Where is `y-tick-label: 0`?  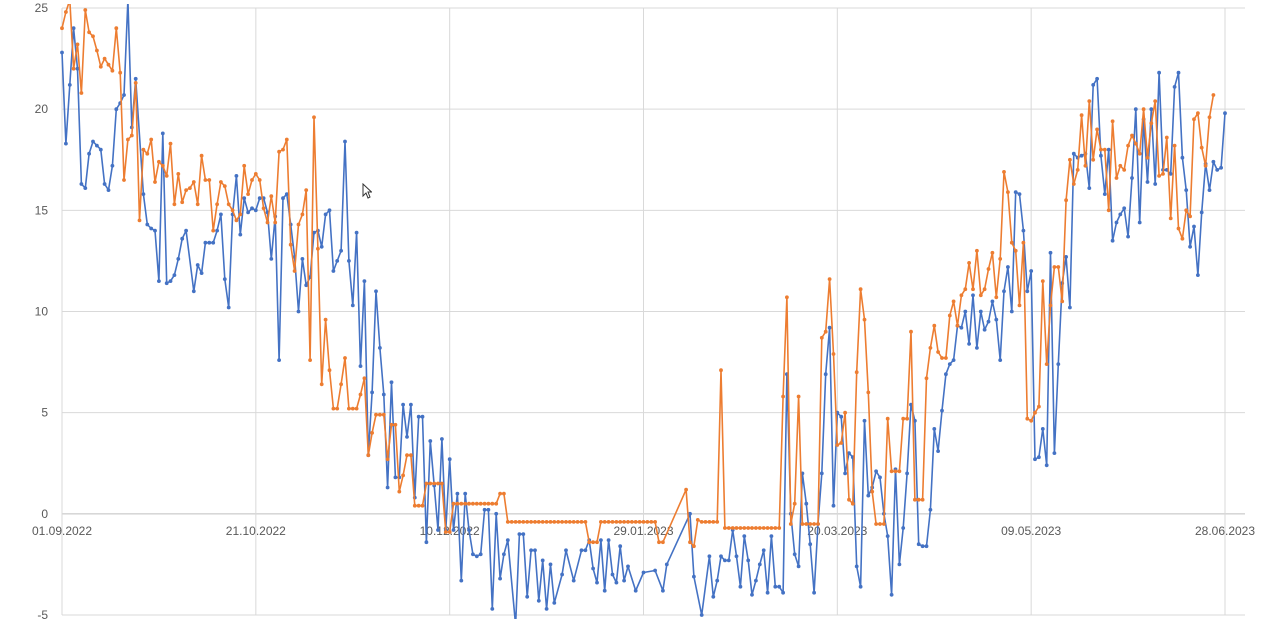 y-tick-label: 0 is located at coordinates (44, 514).